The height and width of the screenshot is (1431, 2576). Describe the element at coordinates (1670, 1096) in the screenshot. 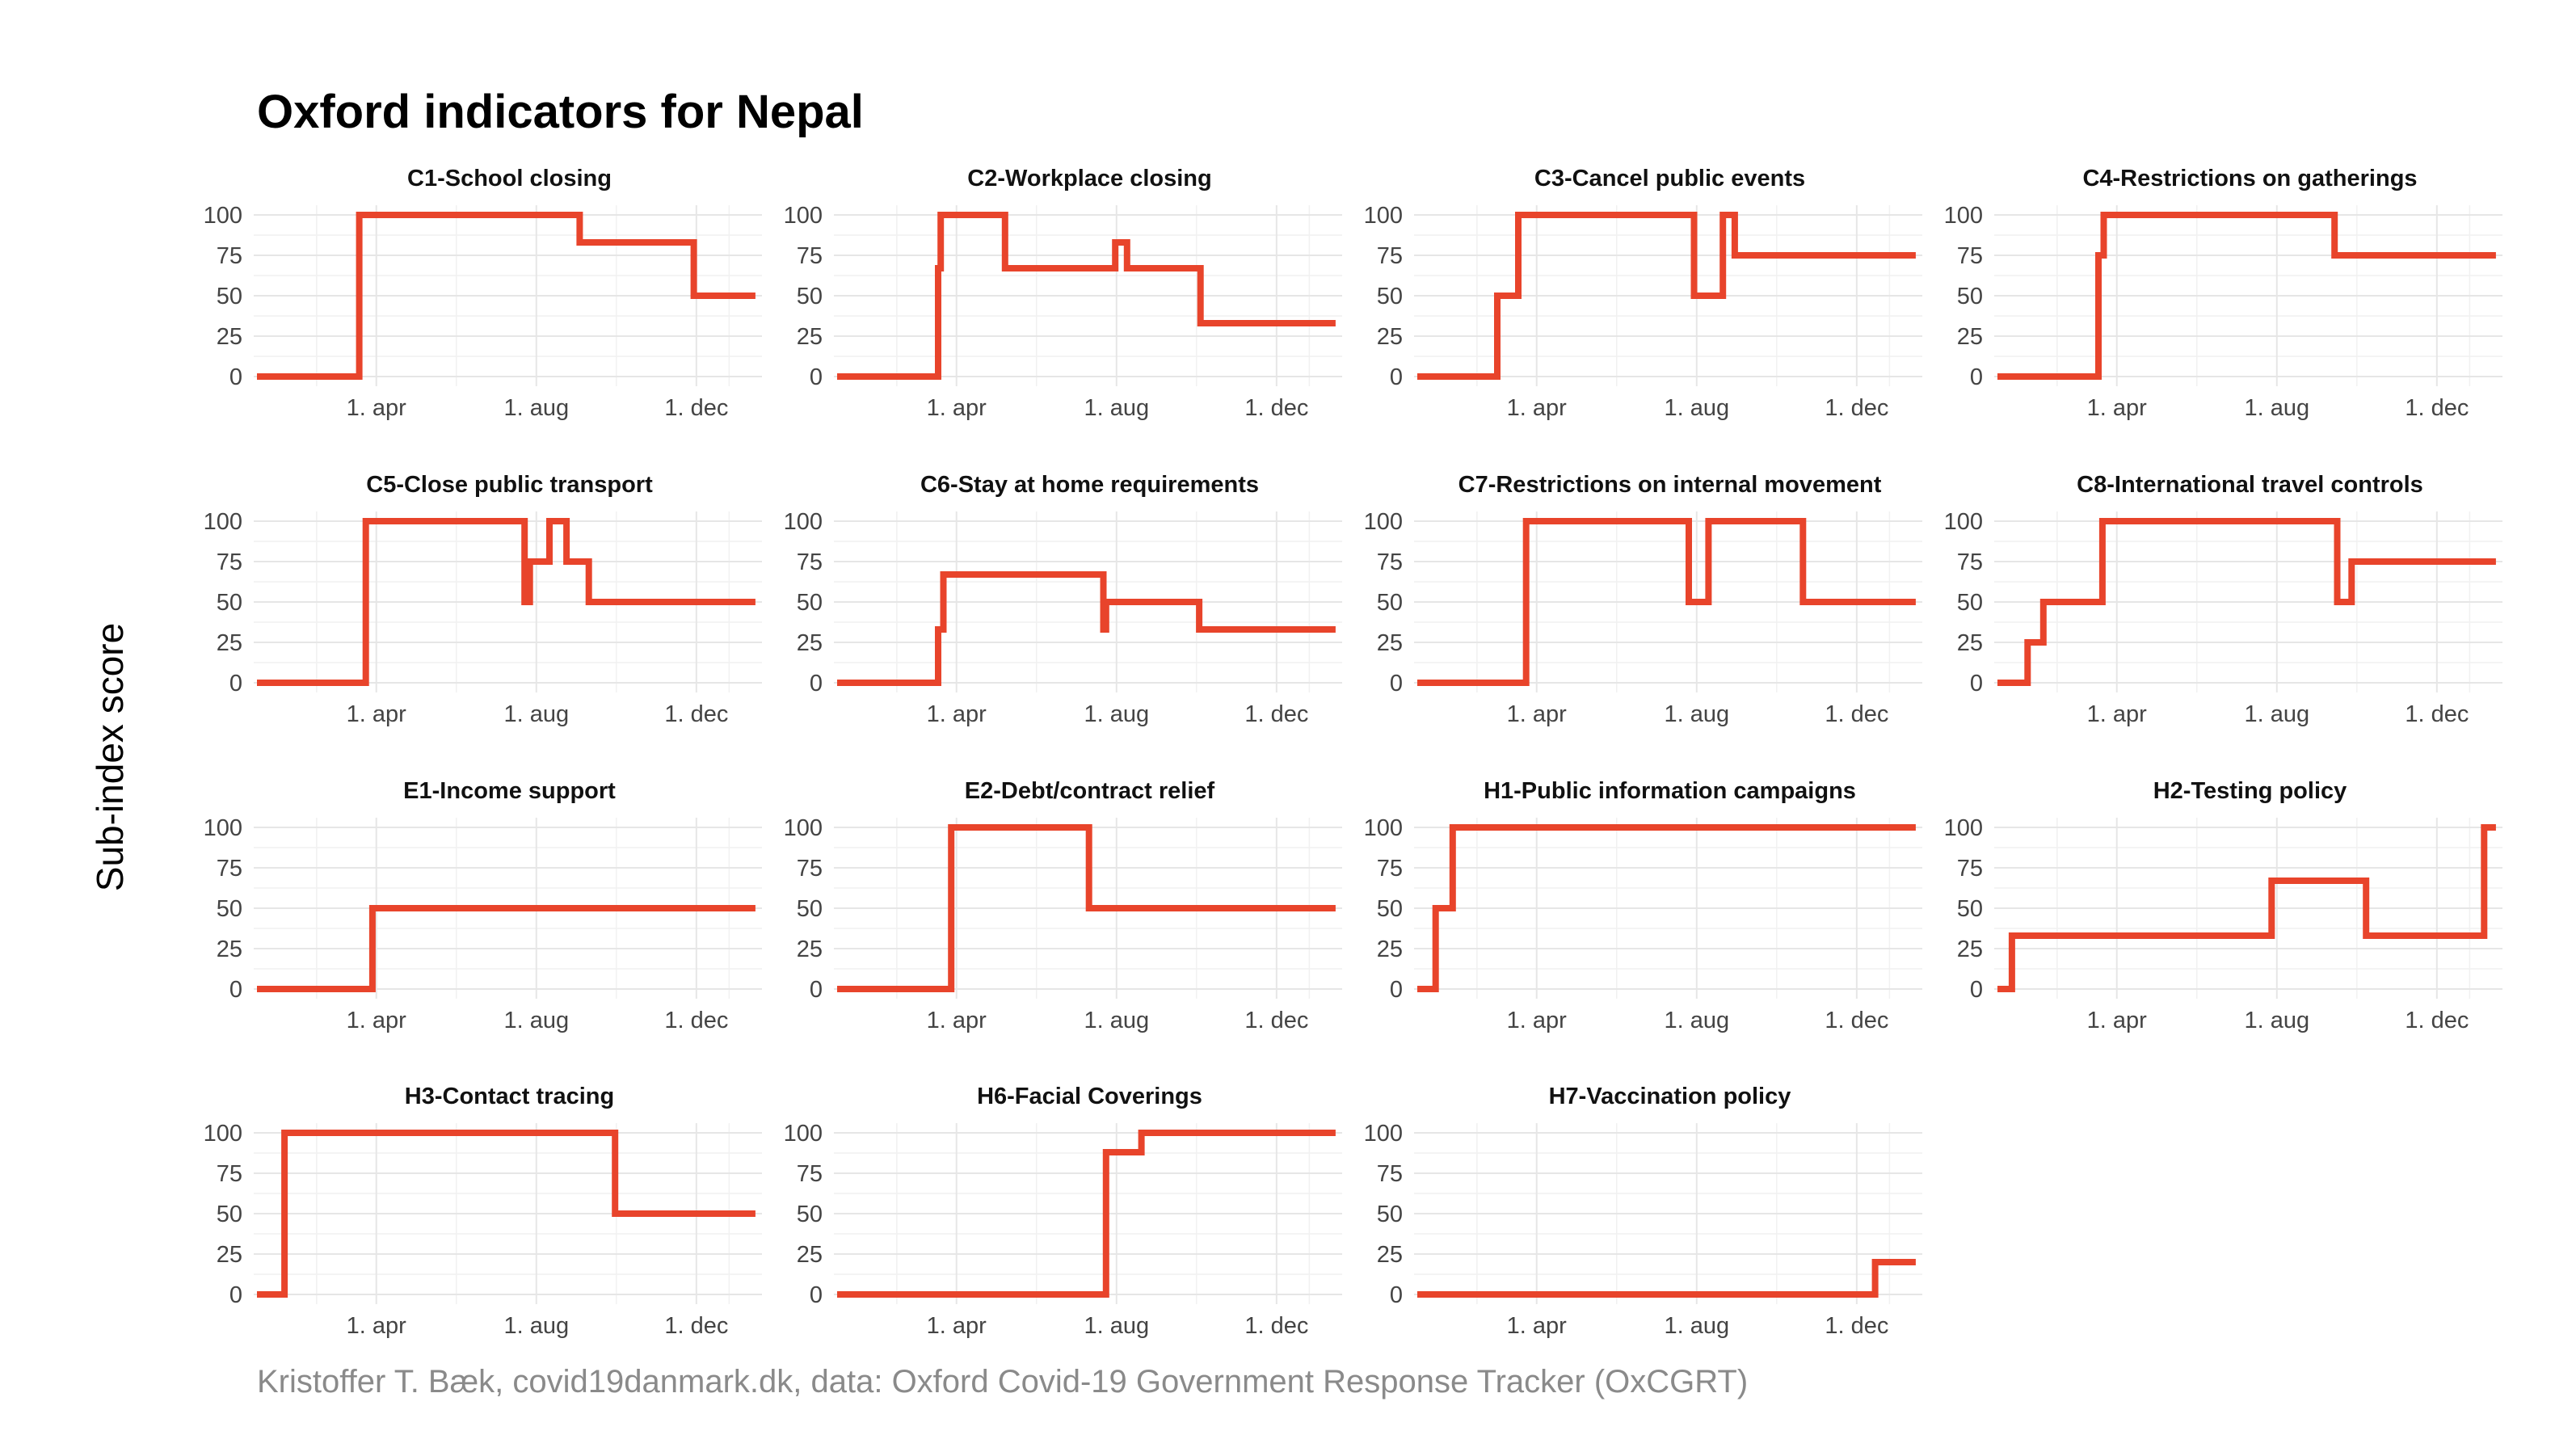

I see `panel-title: H7-Vaccination policy` at that location.